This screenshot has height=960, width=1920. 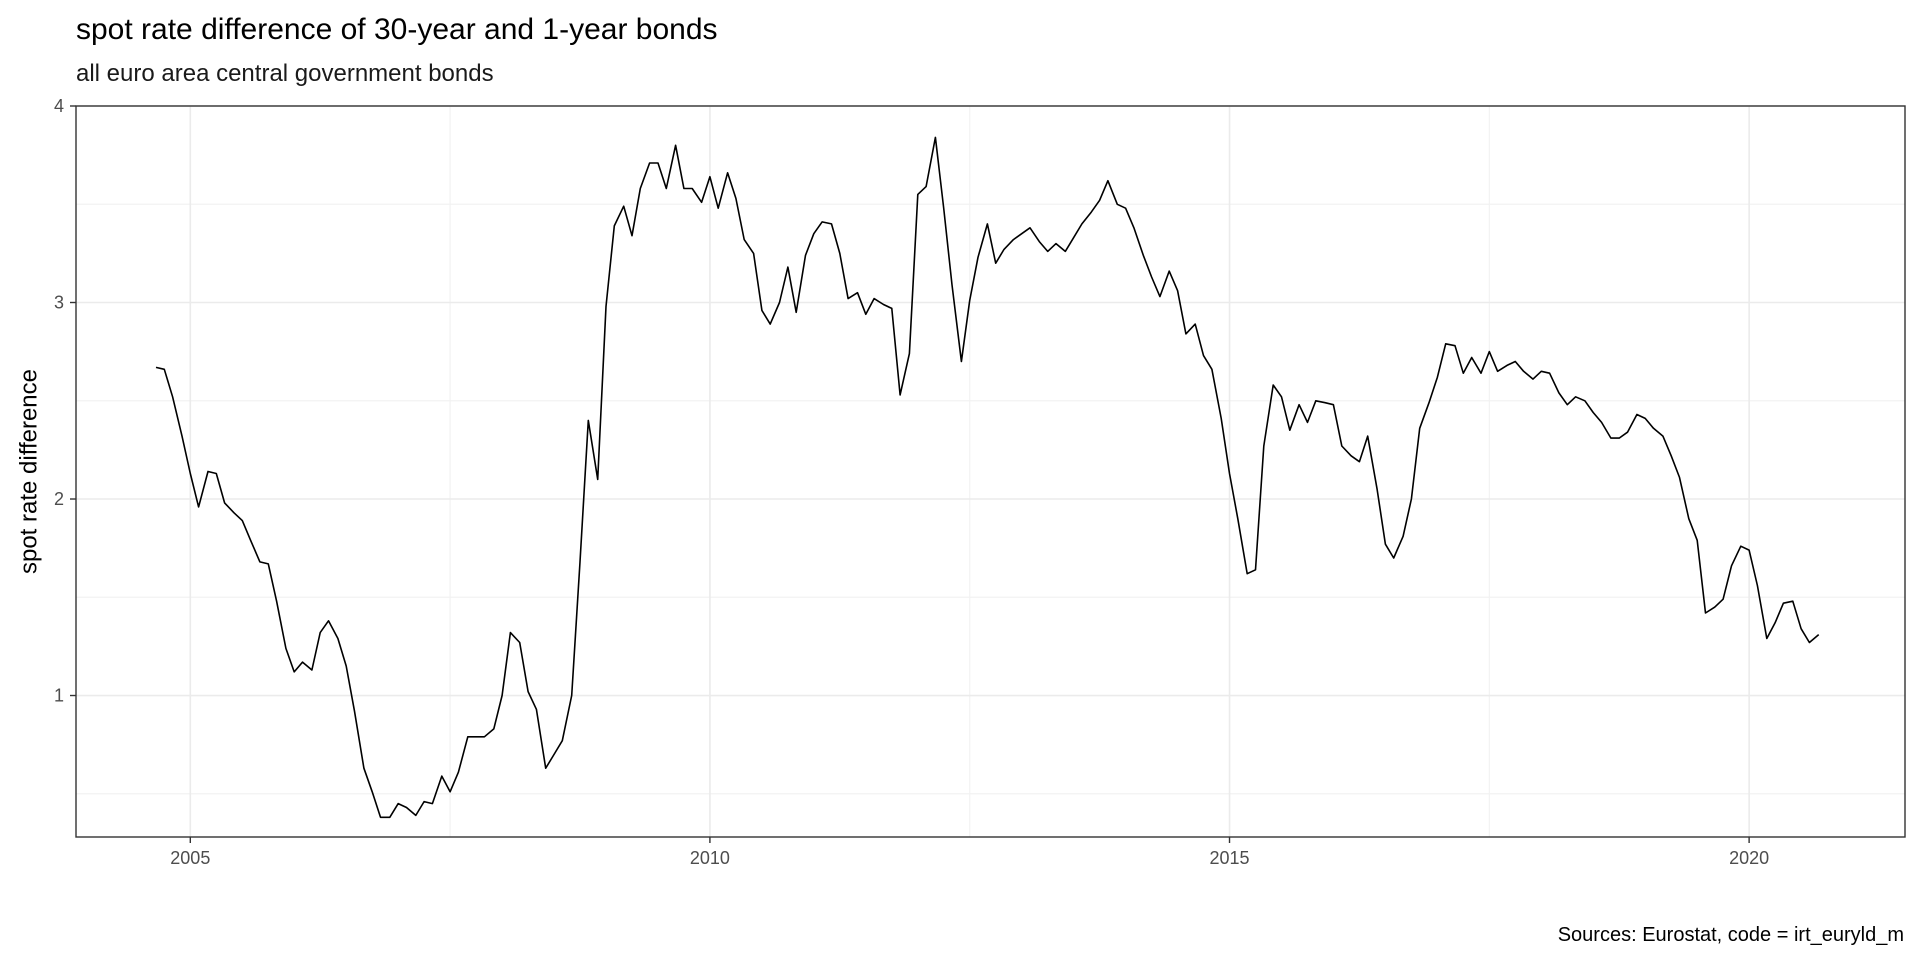 What do you see at coordinates (59, 696) in the screenshot?
I see `y-tick-label: 1` at bounding box center [59, 696].